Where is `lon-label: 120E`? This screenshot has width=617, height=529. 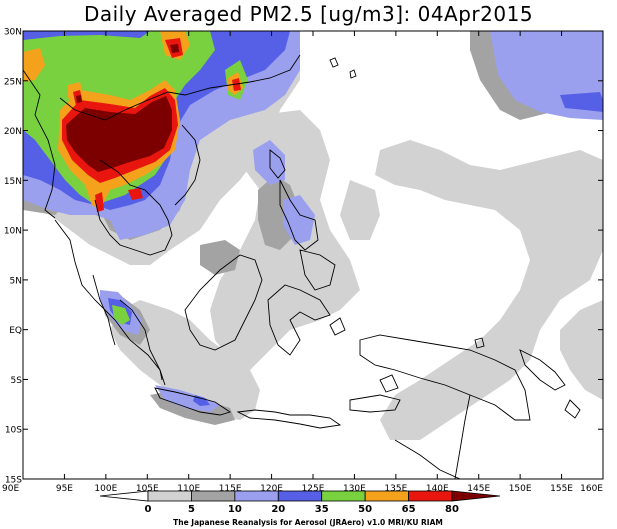 lon-label: 120E is located at coordinates (271, 489).